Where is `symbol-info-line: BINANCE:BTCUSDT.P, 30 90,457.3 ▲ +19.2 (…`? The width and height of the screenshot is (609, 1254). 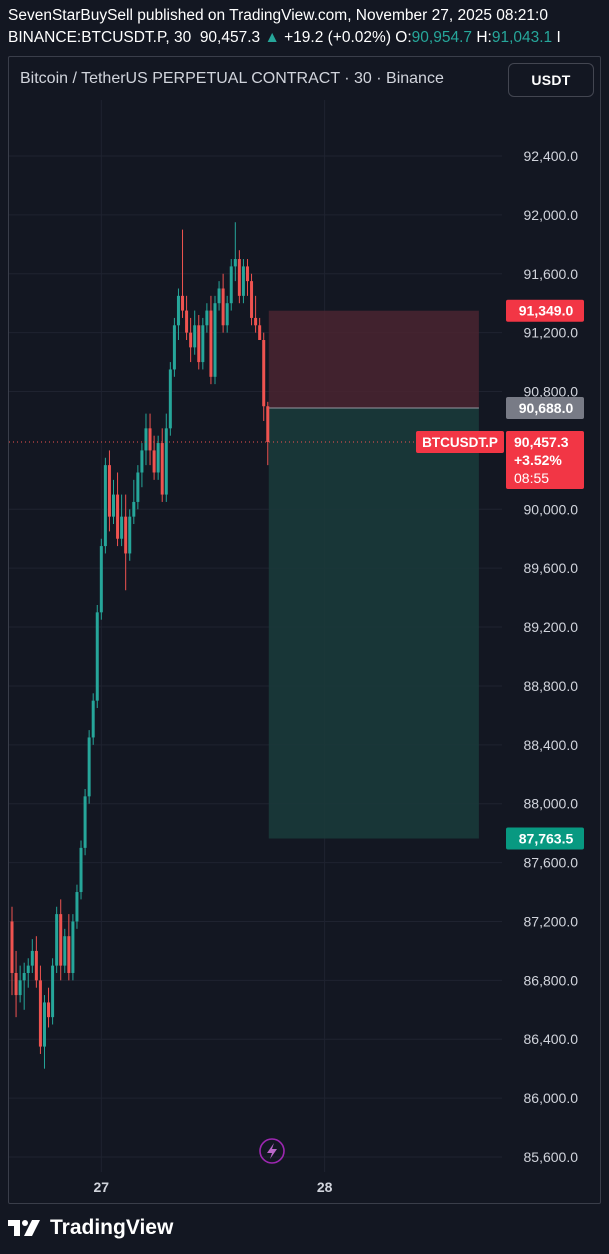 symbol-info-line: BINANCE:BTCUSDT.P, 30 90,457.3 ▲ +19.2 (… is located at coordinates (284, 38).